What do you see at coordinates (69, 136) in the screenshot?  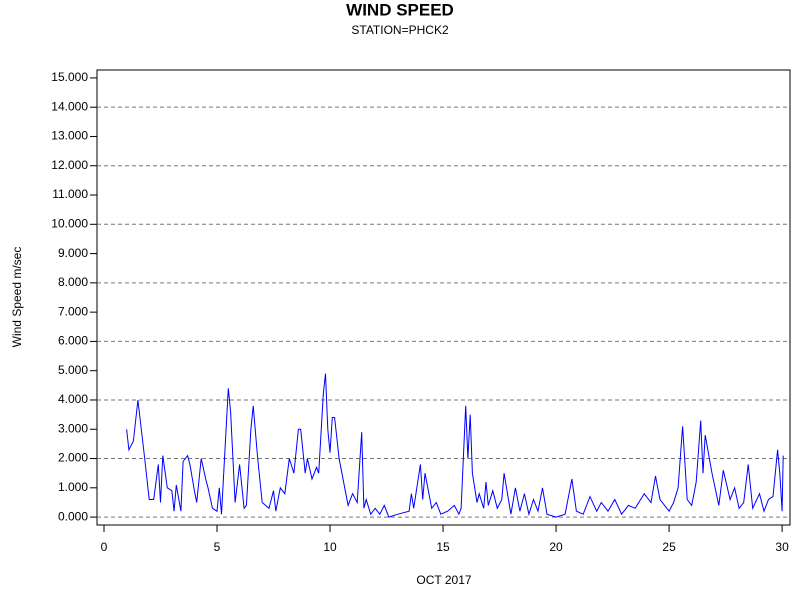 I see `y-tick-label: 13.000` at bounding box center [69, 136].